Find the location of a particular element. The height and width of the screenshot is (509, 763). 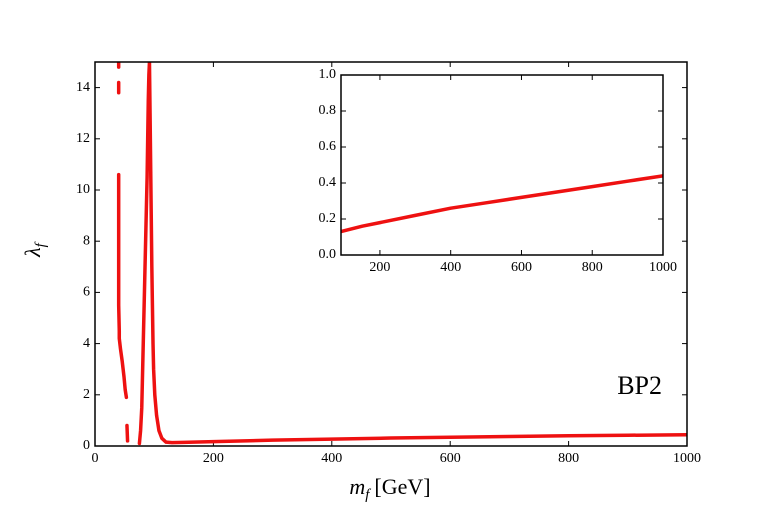

y-axis-label: λf is located at coordinates (34, 249).